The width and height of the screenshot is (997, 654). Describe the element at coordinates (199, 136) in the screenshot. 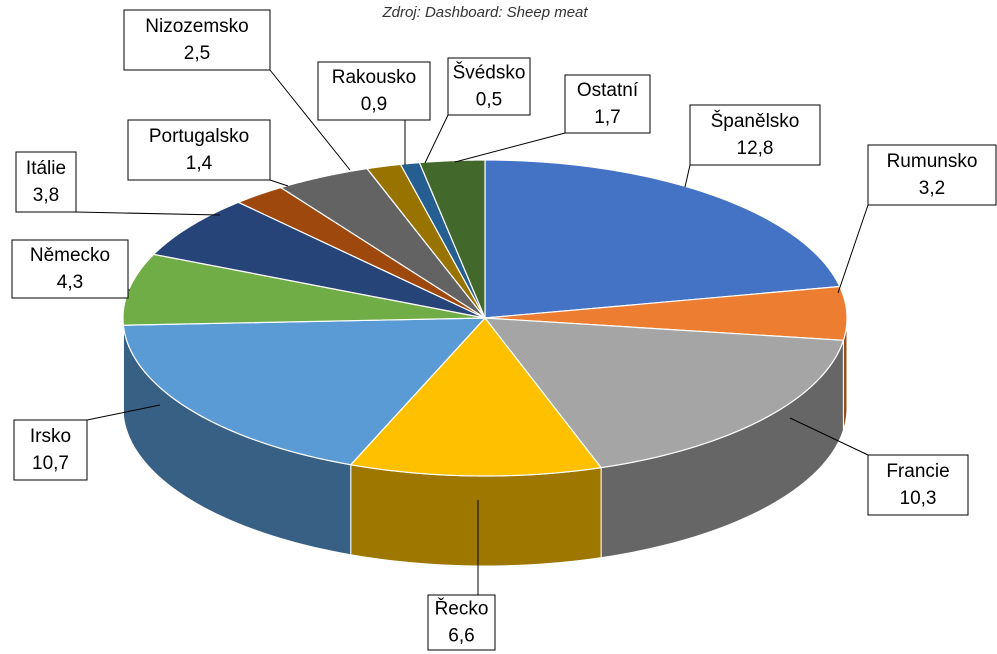

I see `category-label: Portugalsko` at that location.